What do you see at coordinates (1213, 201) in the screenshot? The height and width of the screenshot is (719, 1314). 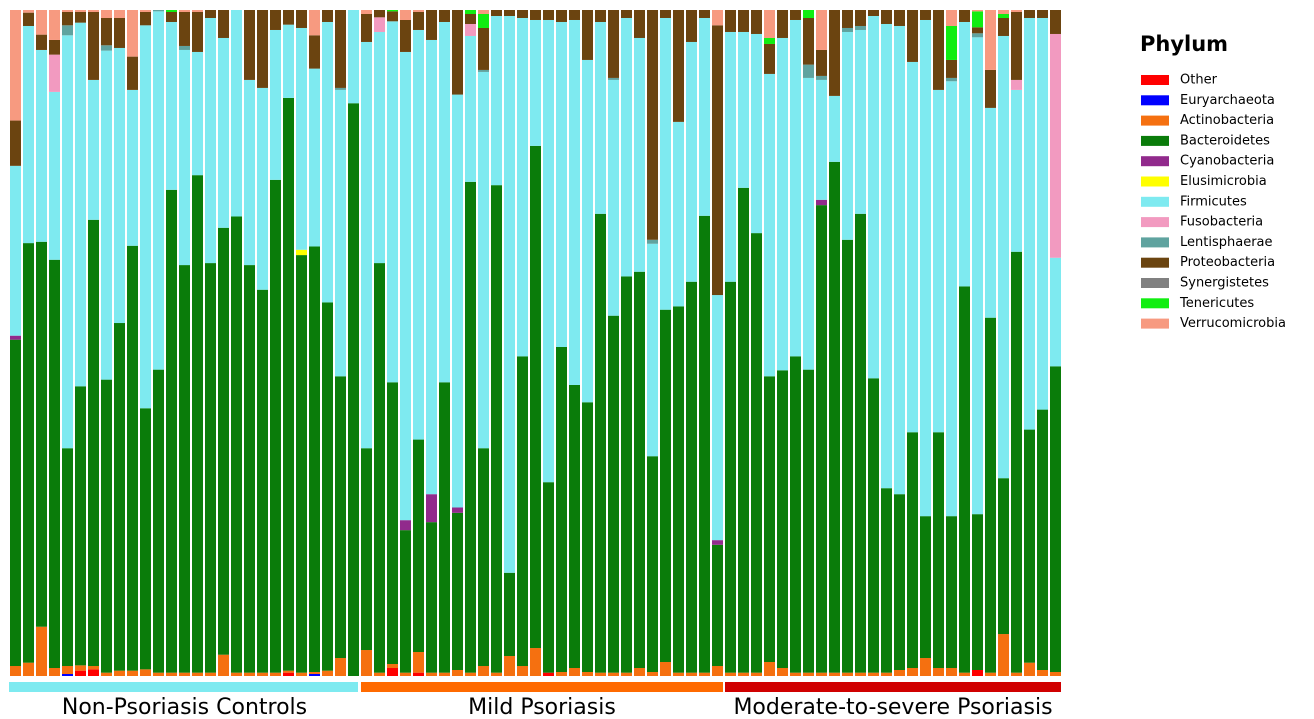 I see `legend-label: Firmicutes` at bounding box center [1213, 201].